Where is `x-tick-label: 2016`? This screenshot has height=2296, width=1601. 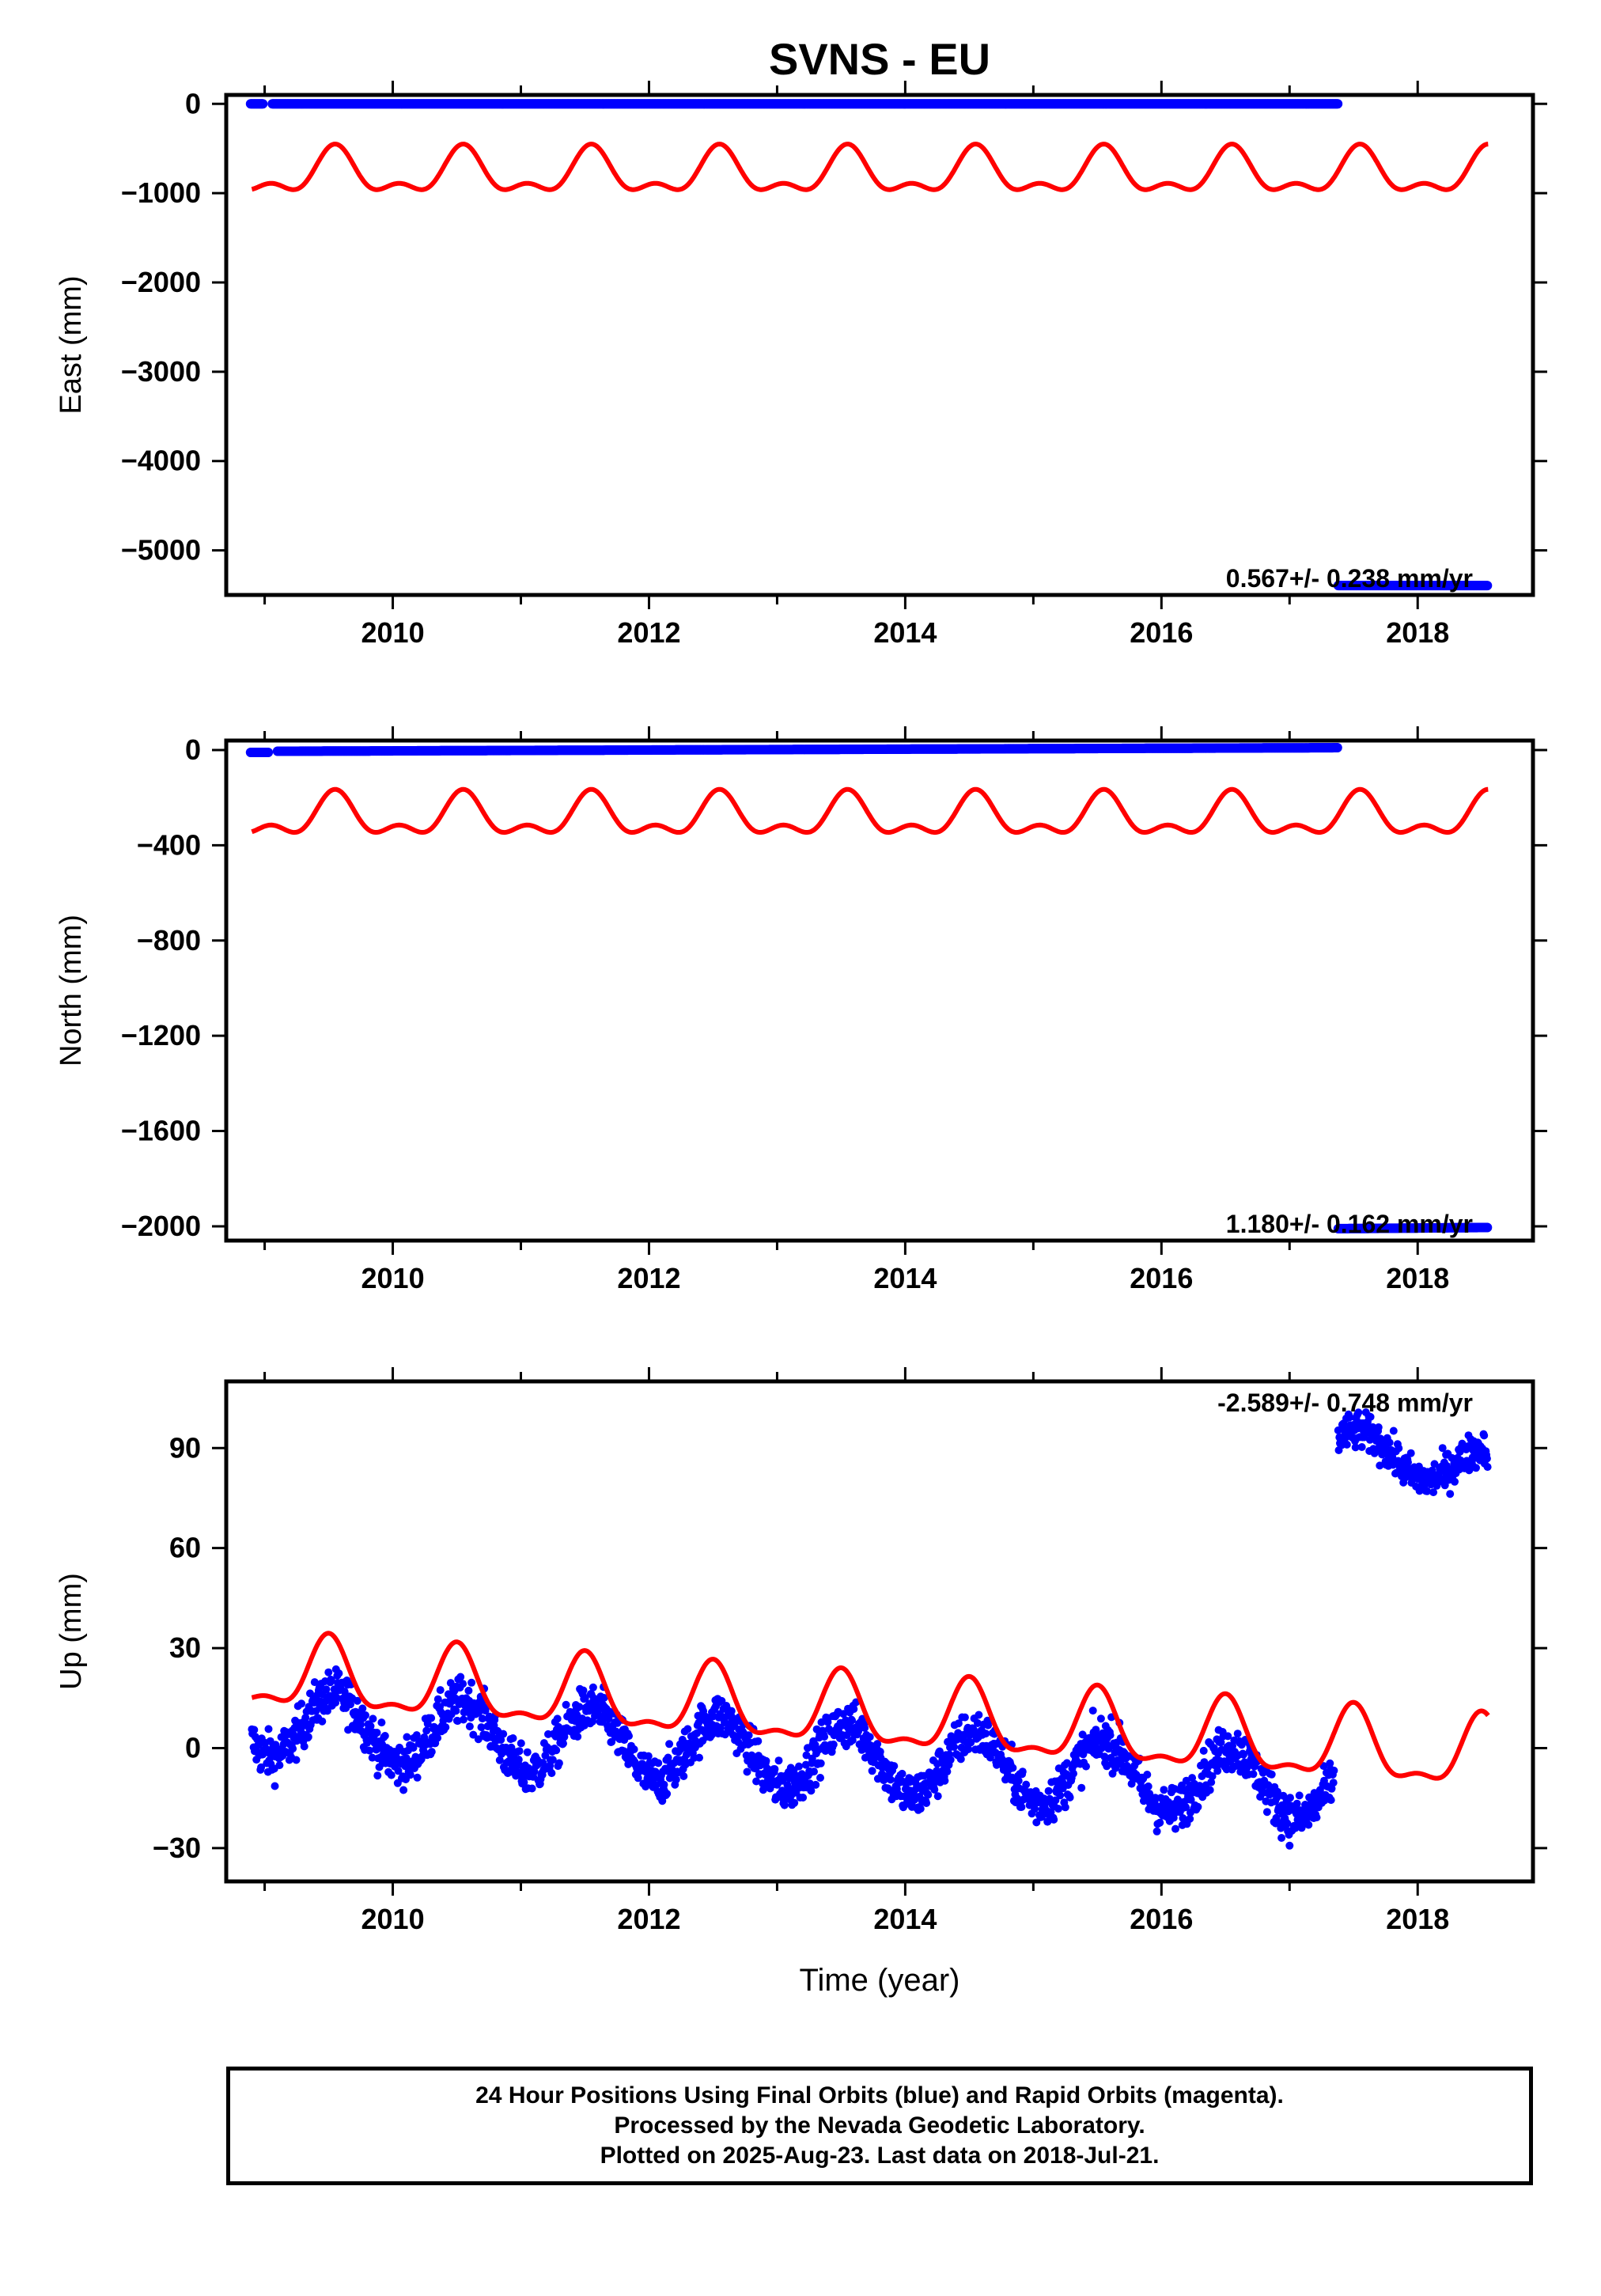 x-tick-label: 2016 is located at coordinates (1162, 632).